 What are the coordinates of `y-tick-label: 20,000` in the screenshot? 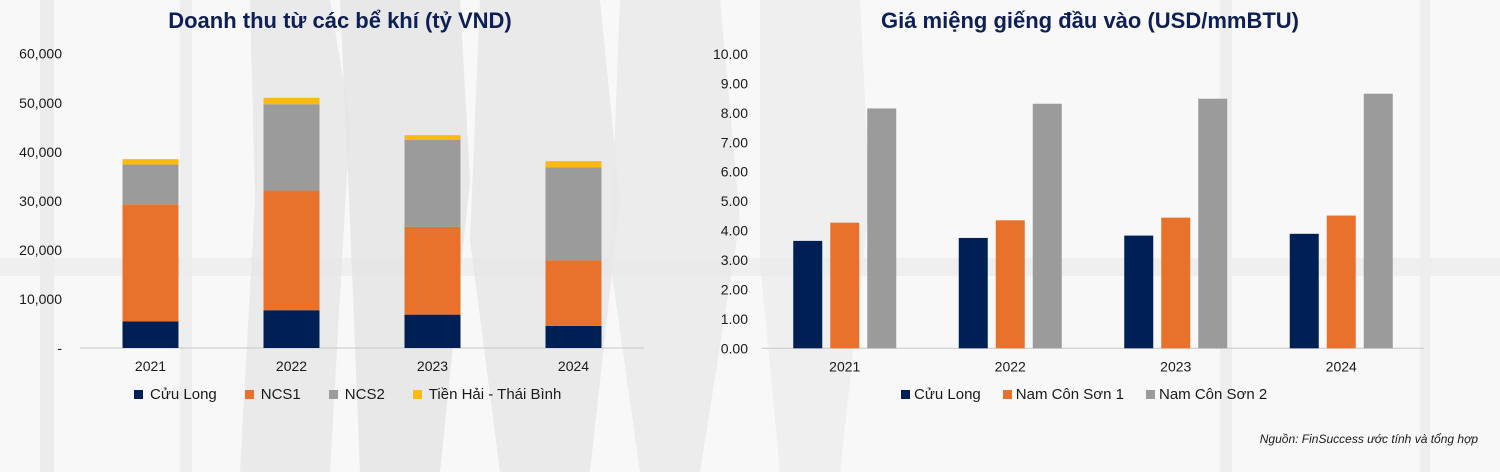 It's located at (40, 250).